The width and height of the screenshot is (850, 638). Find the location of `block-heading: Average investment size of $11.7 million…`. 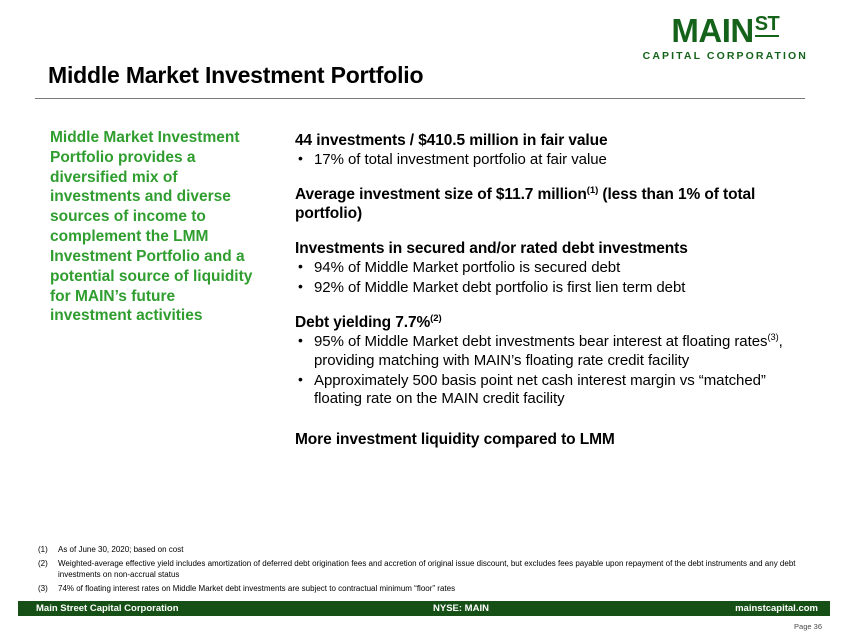

block-heading: Average investment size of $11.7 million… is located at coordinates (555, 204).